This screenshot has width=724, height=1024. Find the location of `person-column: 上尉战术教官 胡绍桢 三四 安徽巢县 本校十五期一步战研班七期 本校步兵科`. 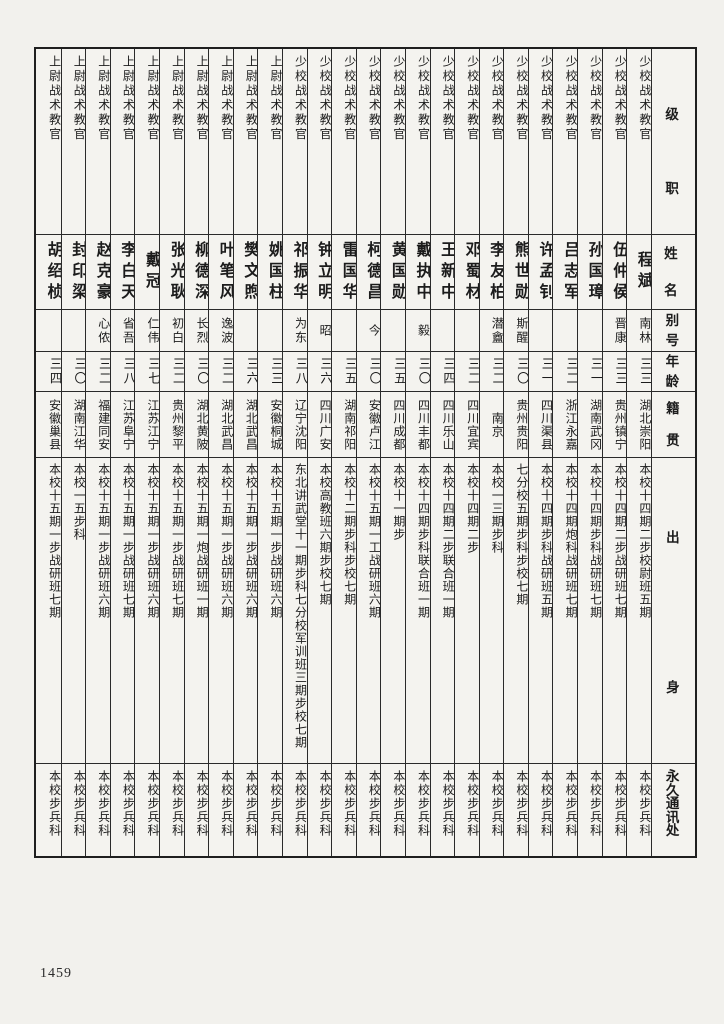

person-column: 上尉战术教官 胡绍桢 三四 安徽巢县 本校十五期一步战研班七期 本校步兵科 is located at coordinates (48, 452).